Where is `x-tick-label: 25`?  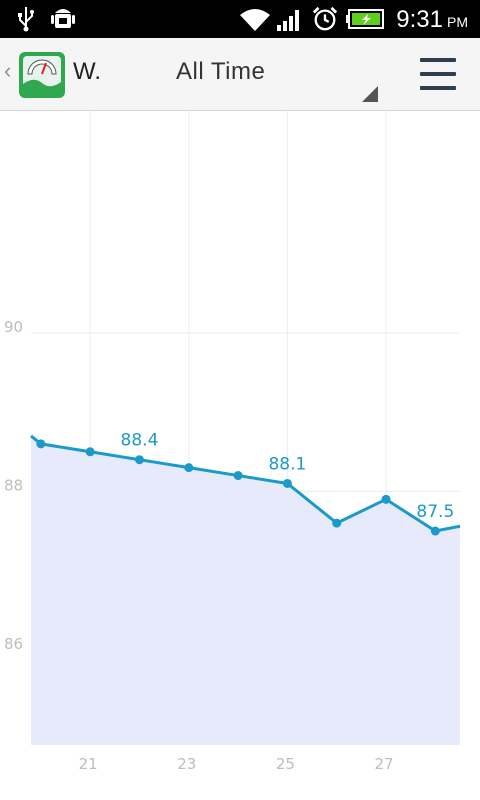 x-tick-label: 25 is located at coordinates (285, 764).